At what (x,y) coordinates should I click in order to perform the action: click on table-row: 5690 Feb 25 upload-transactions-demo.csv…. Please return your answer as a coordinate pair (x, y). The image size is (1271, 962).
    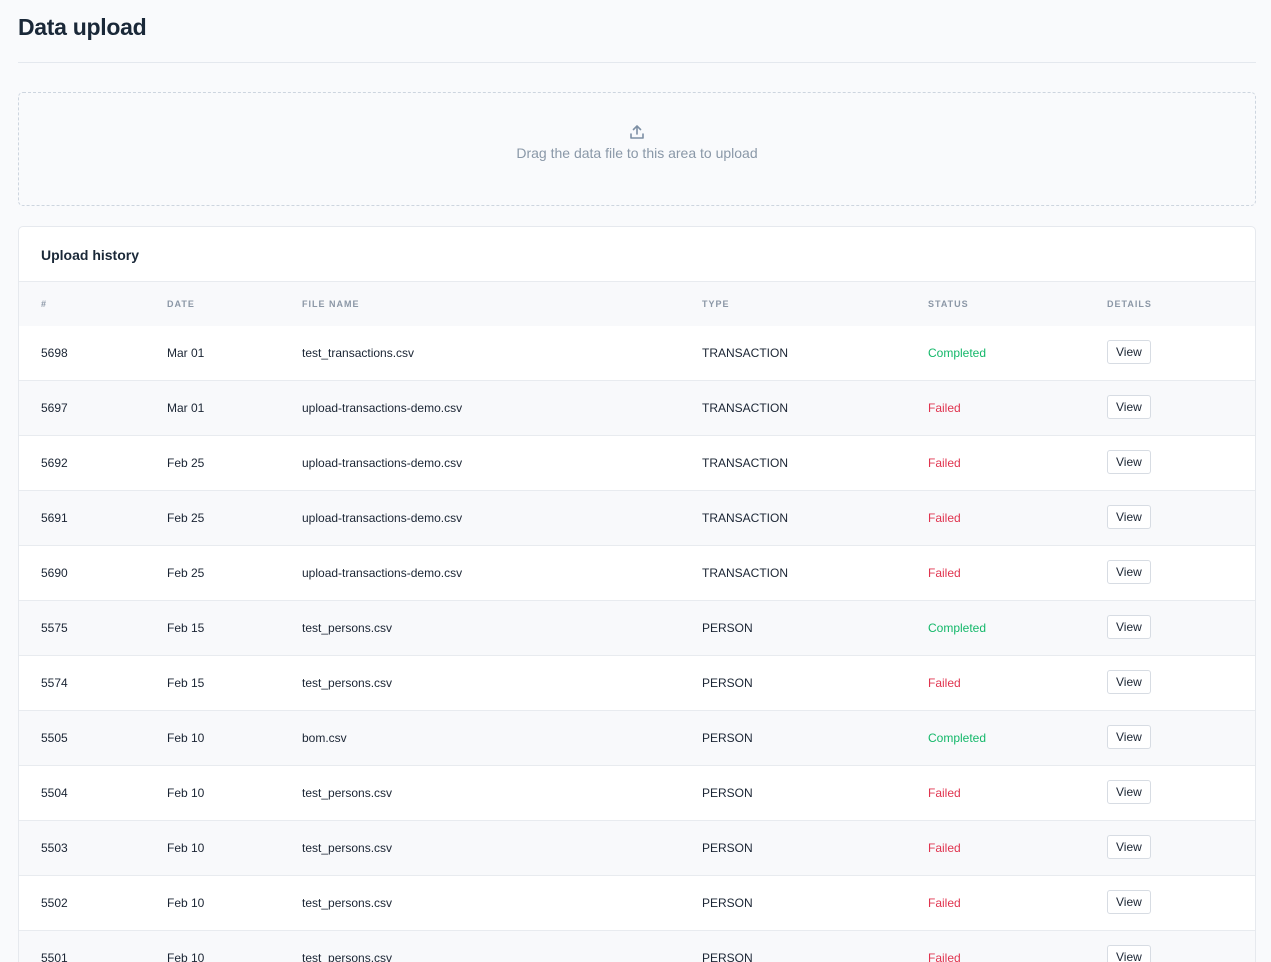
    Looking at the image, I should click on (637, 573).